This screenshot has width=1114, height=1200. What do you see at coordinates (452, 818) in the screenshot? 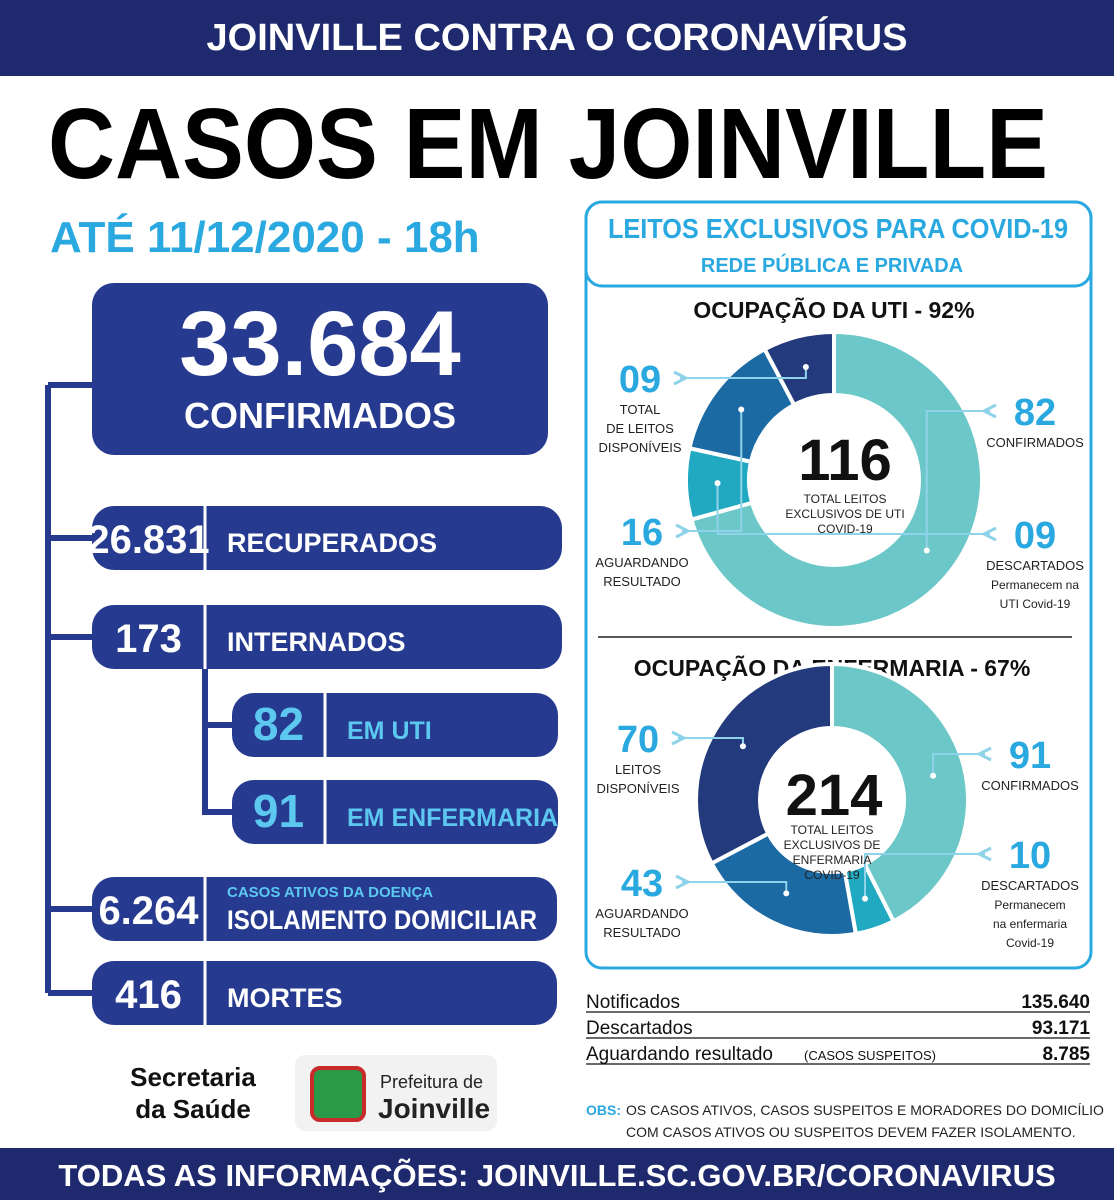
I see `row-label: EM ENFERMARIA` at bounding box center [452, 818].